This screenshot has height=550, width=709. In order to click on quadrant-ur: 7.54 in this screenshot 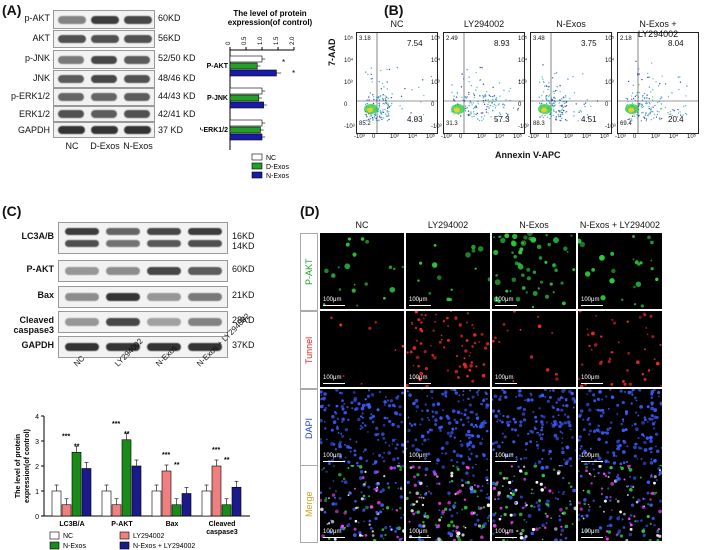, I will do `click(415, 43)`.